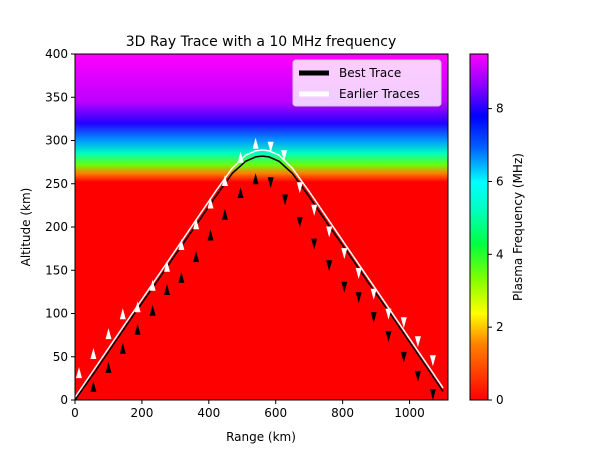  Describe the element at coordinates (64, 400) in the screenshot. I see `y-tick-label-0: 0` at that location.